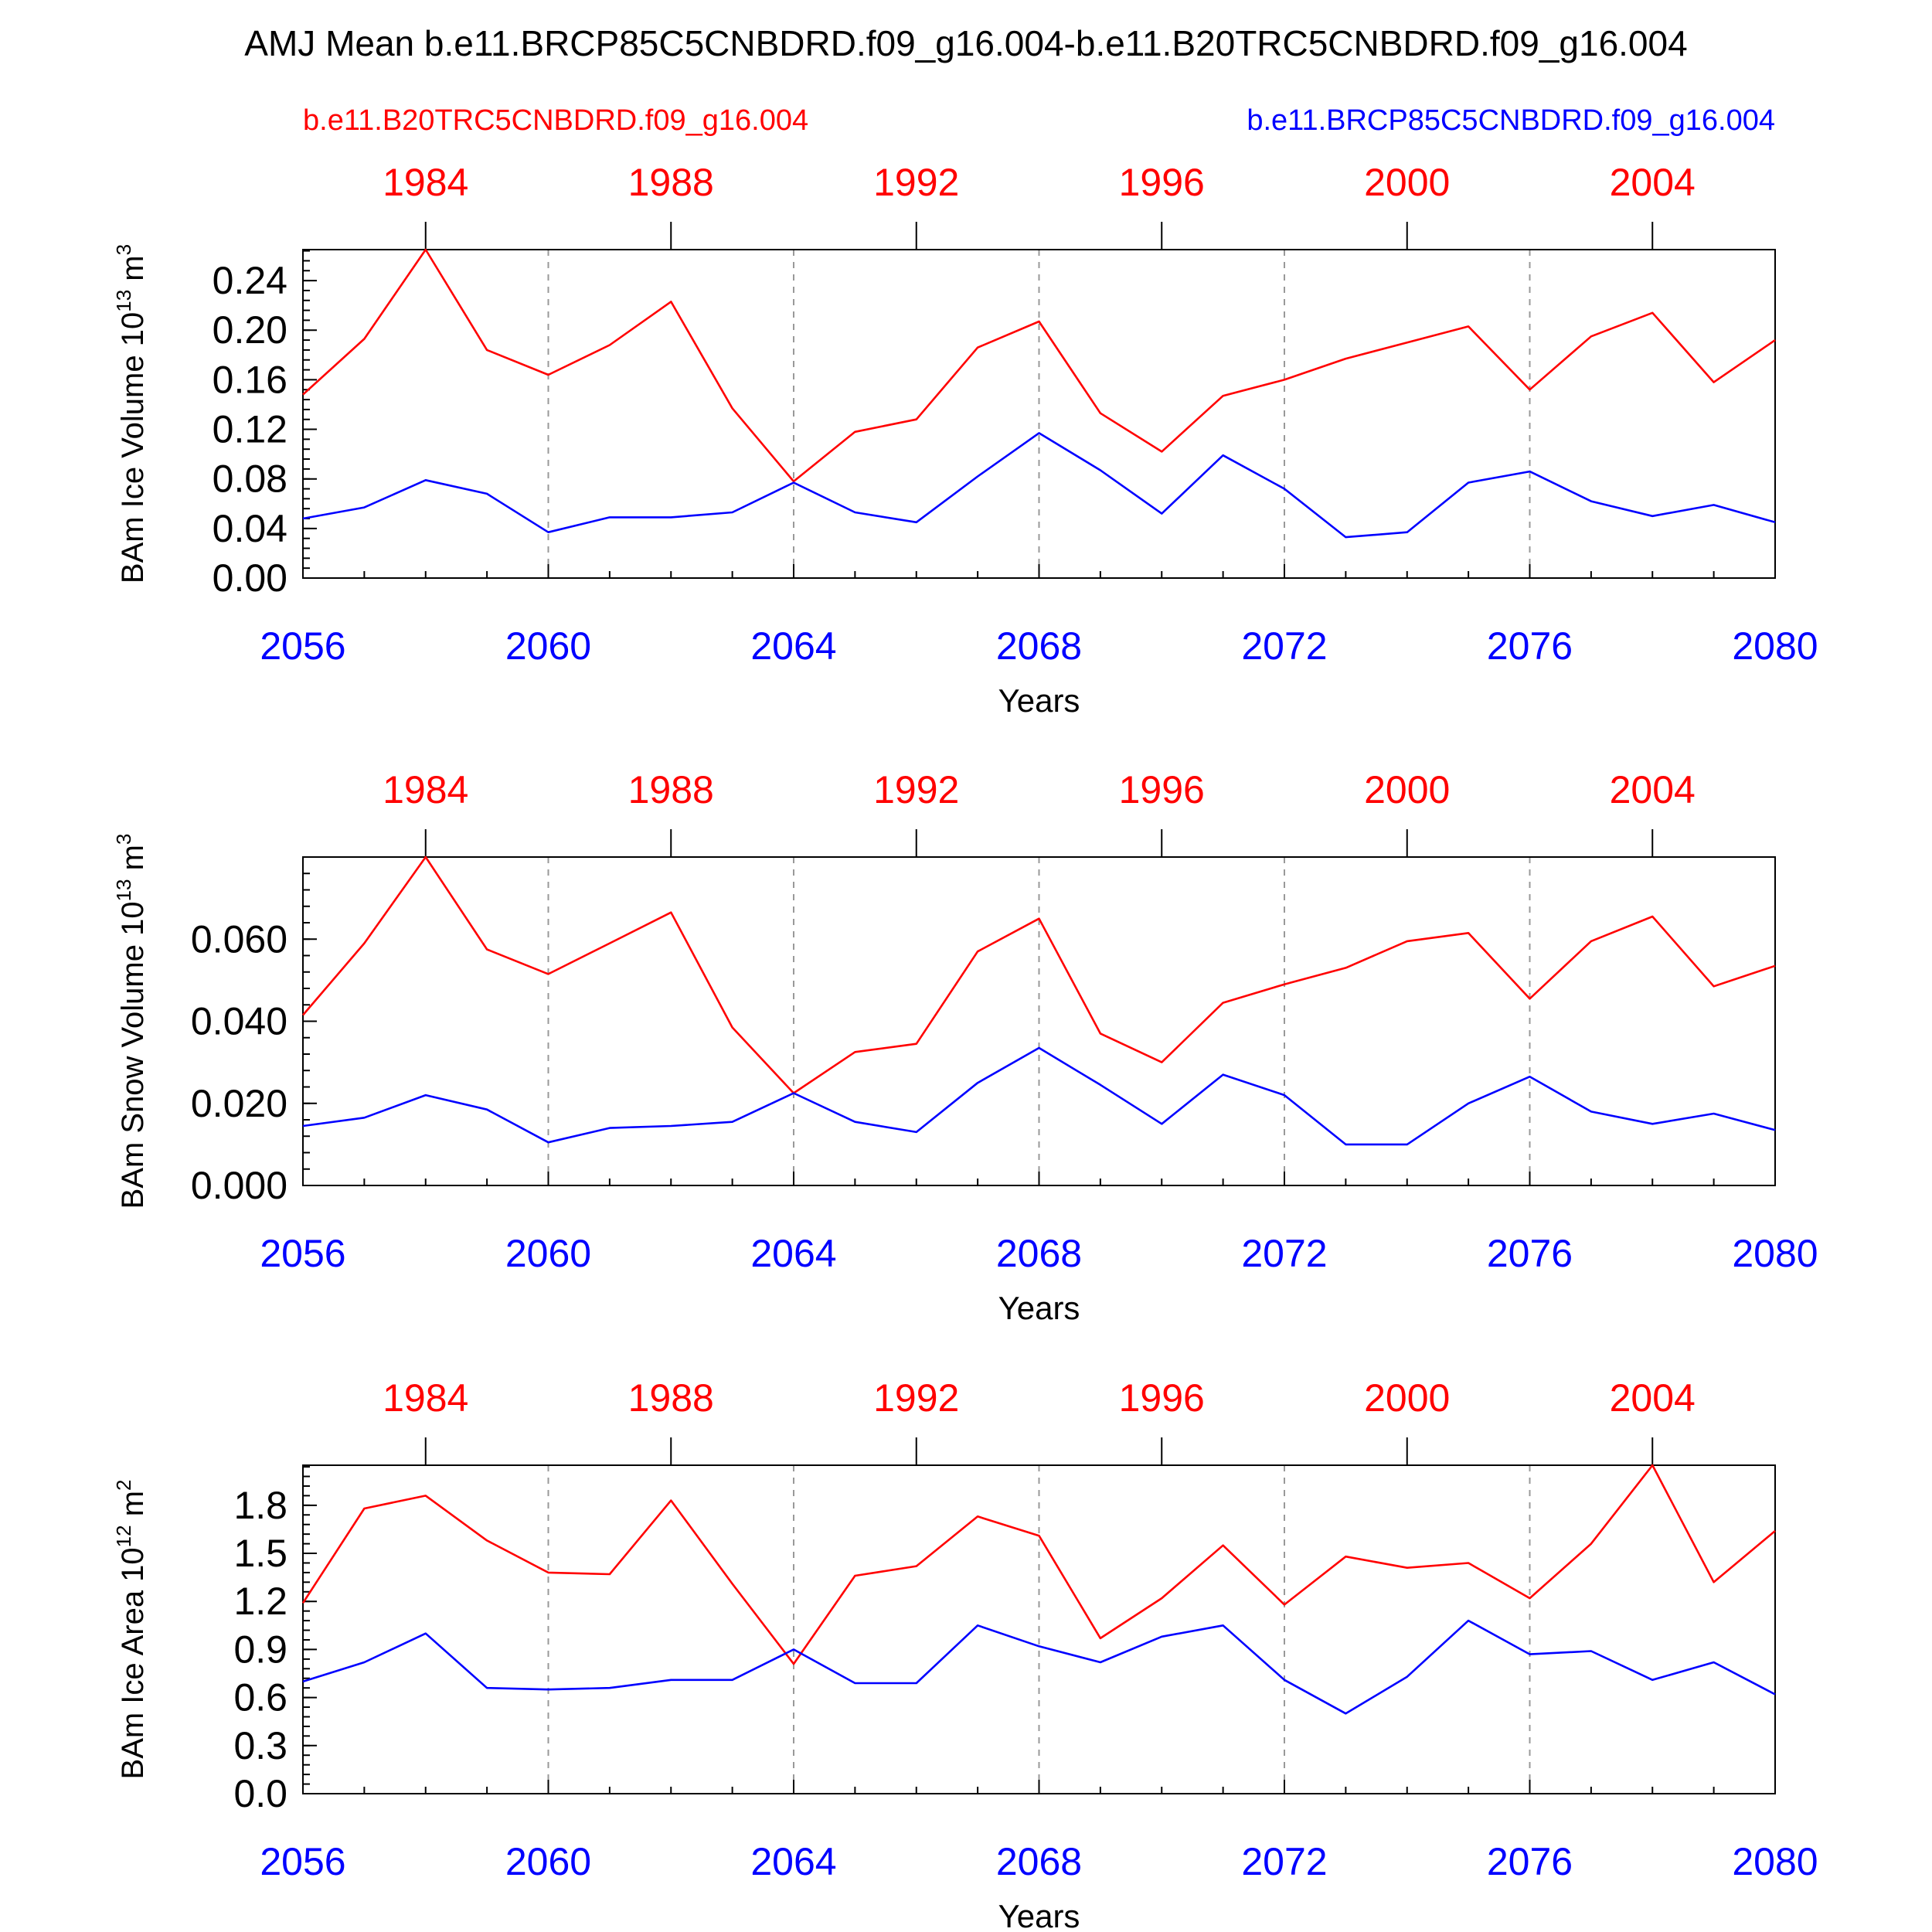  I want to click on y-tick-label: 1.2, so click(260, 1601).